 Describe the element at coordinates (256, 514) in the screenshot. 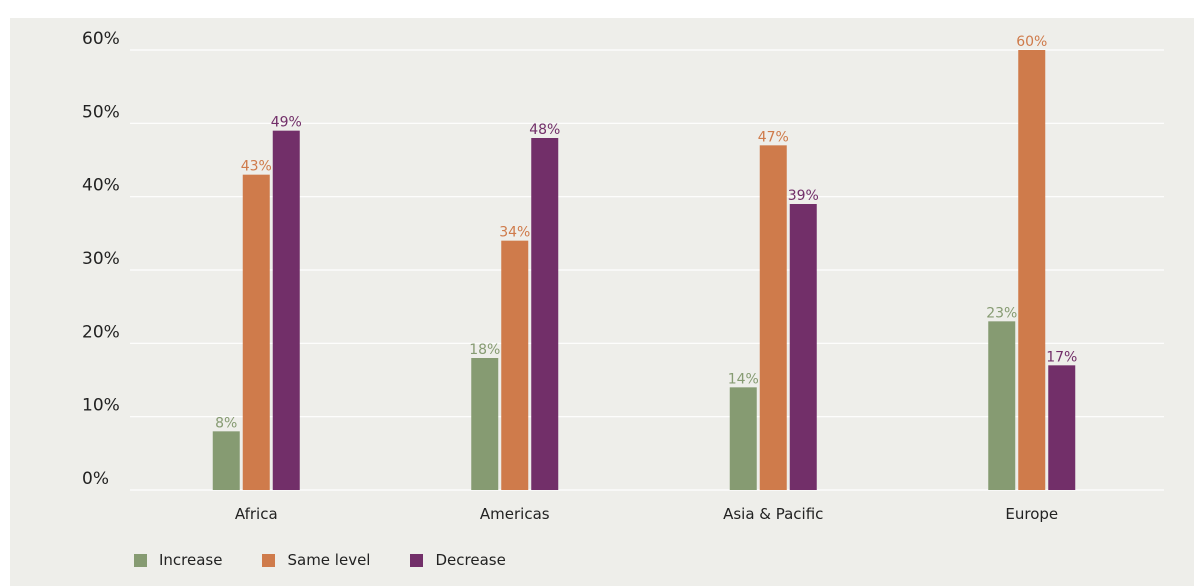

I see `x-category-label: Africa` at that location.